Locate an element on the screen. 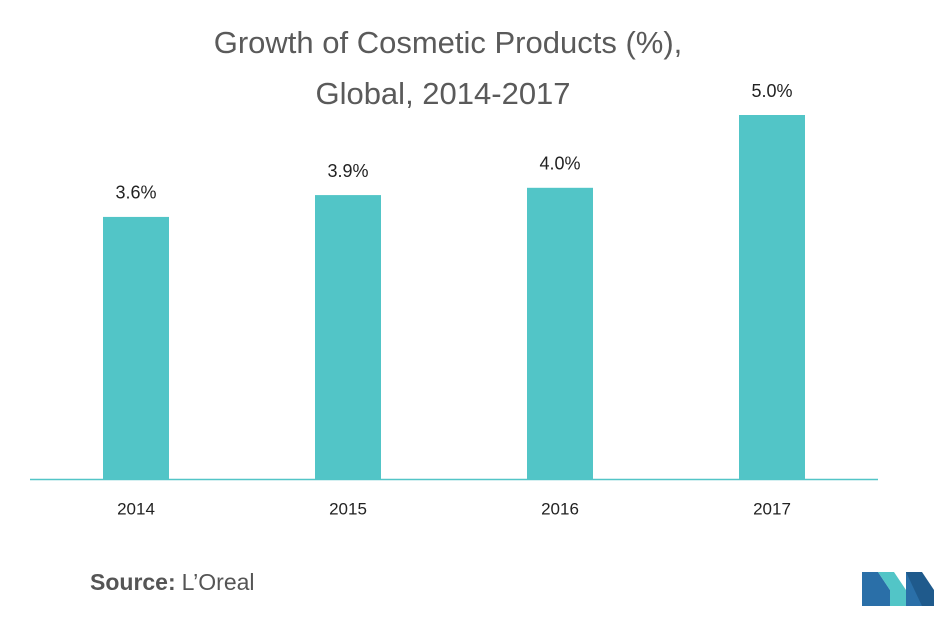 Image resolution: width=936 pixels, height=644 pixels. source-text: L’Oreal is located at coordinates (218, 582).